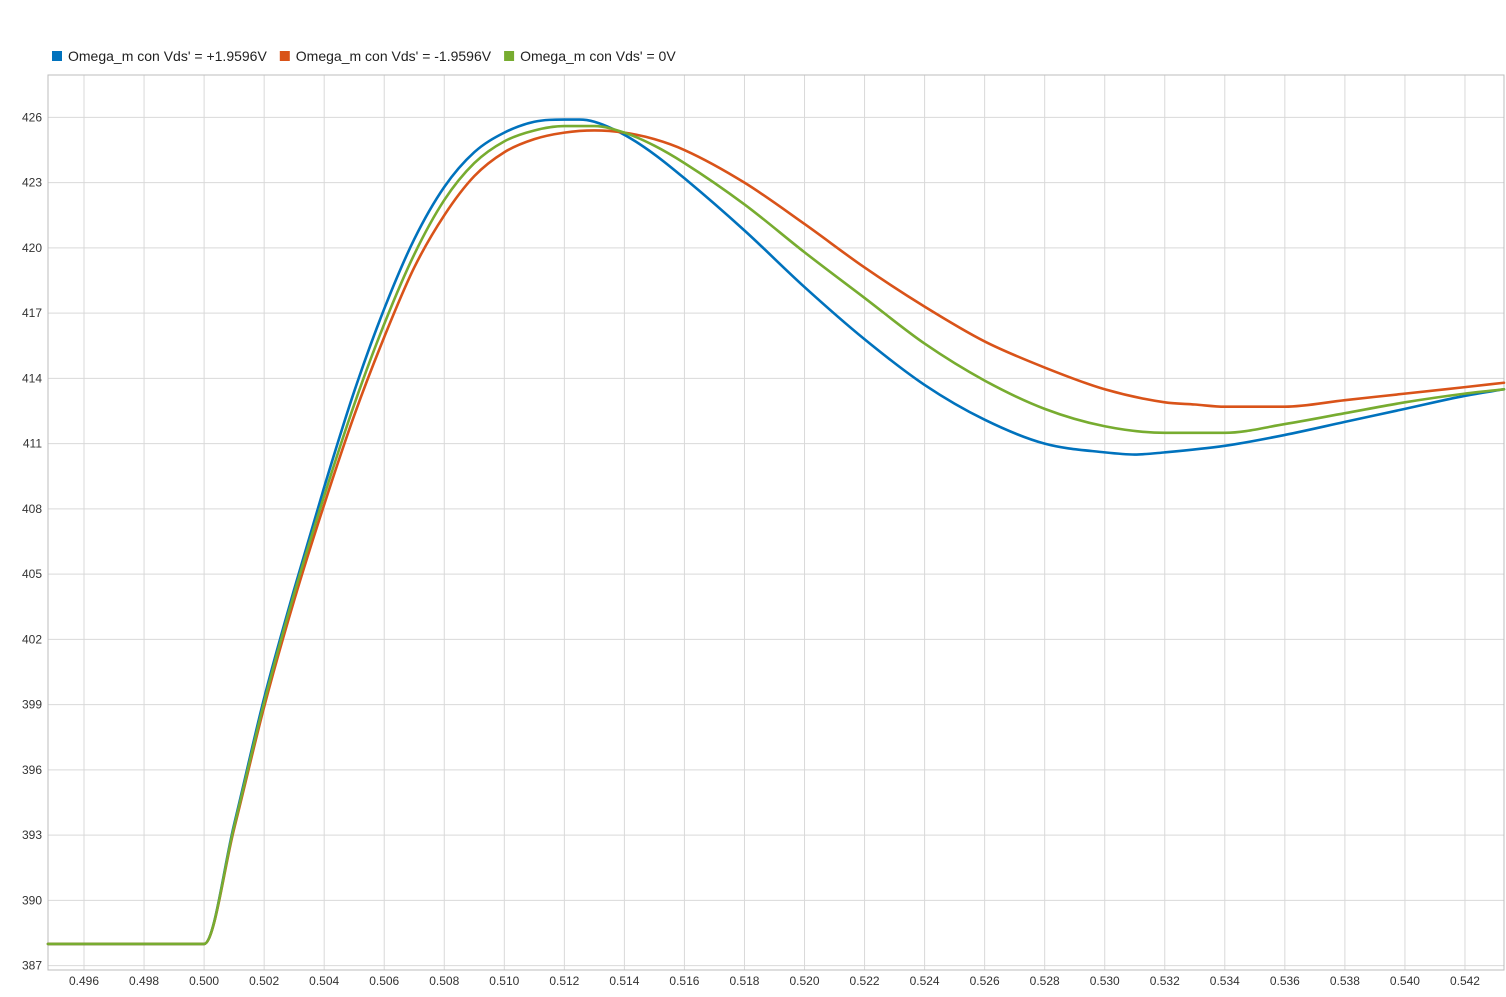  What do you see at coordinates (32, 770) in the screenshot?
I see `y-tick-label: 396` at bounding box center [32, 770].